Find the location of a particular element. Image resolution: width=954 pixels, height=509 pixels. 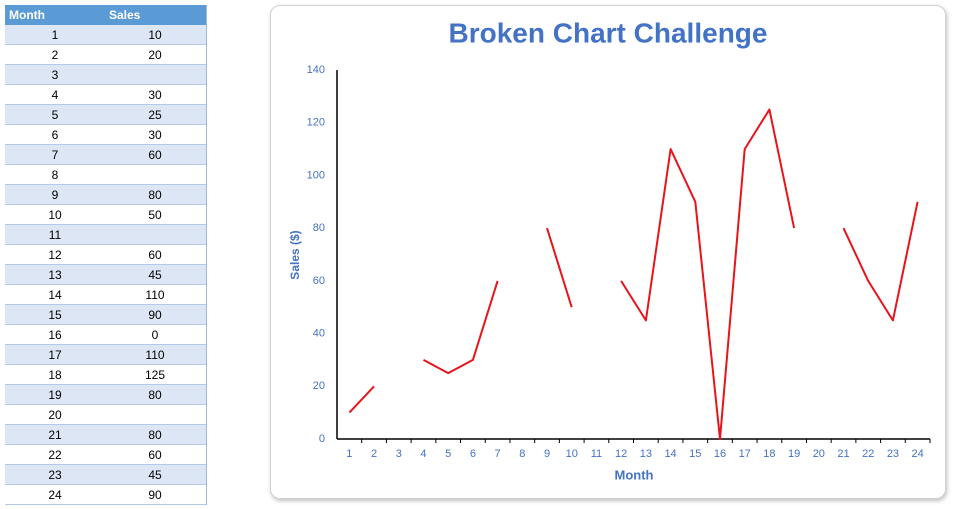

x-tick-label: 1 is located at coordinates (349, 454).